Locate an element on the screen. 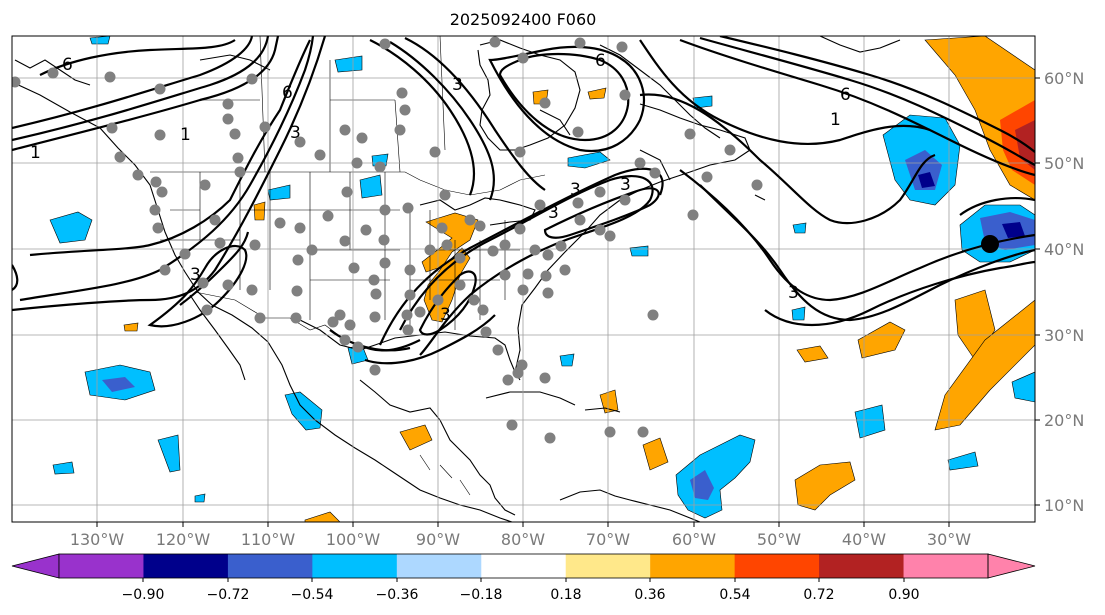 The width and height of the screenshot is (1105, 615). lat-label: 40°N is located at coordinates (1064, 249).